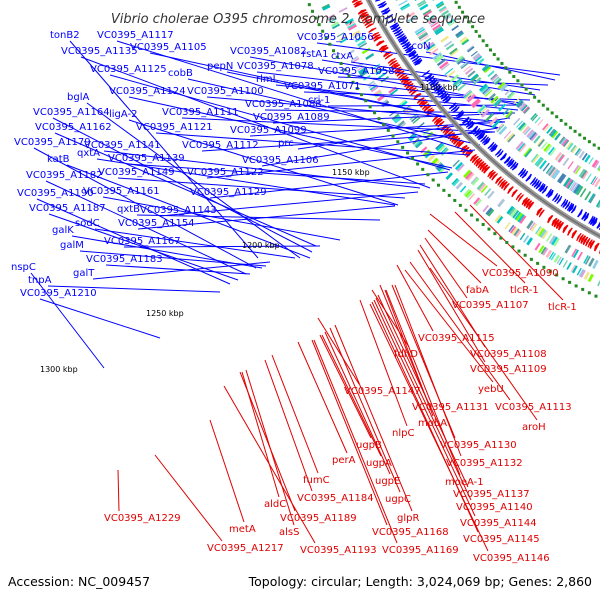 This screenshot has width=600, height=600. Describe the element at coordinates (64, 175) in the screenshot. I see `forward-gene-label: VC0395_A1182` at that location.